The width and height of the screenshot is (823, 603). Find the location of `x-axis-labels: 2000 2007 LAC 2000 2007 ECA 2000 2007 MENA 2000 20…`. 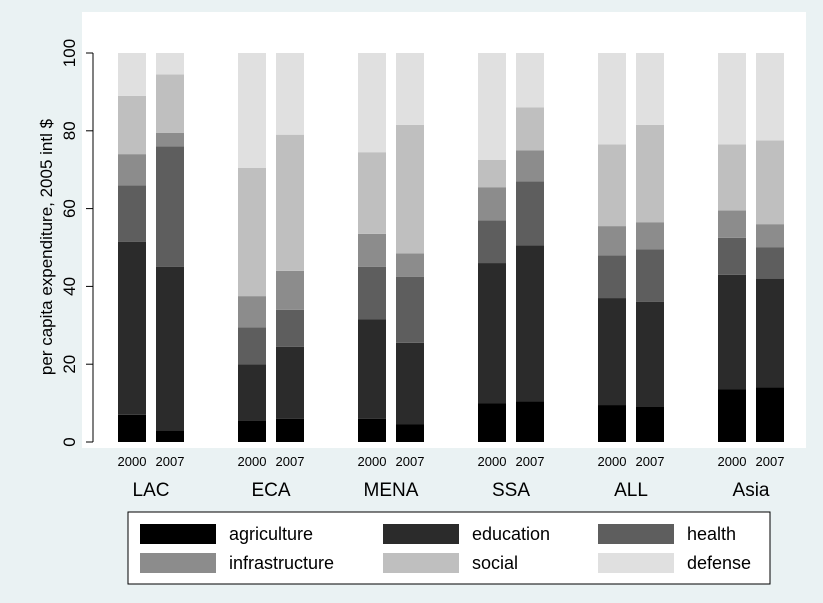

x-axis-labels: 2000 2007 LAC 2000 2007 ECA 2000 2007 MENA 2000 20… is located at coordinates (451, 477).